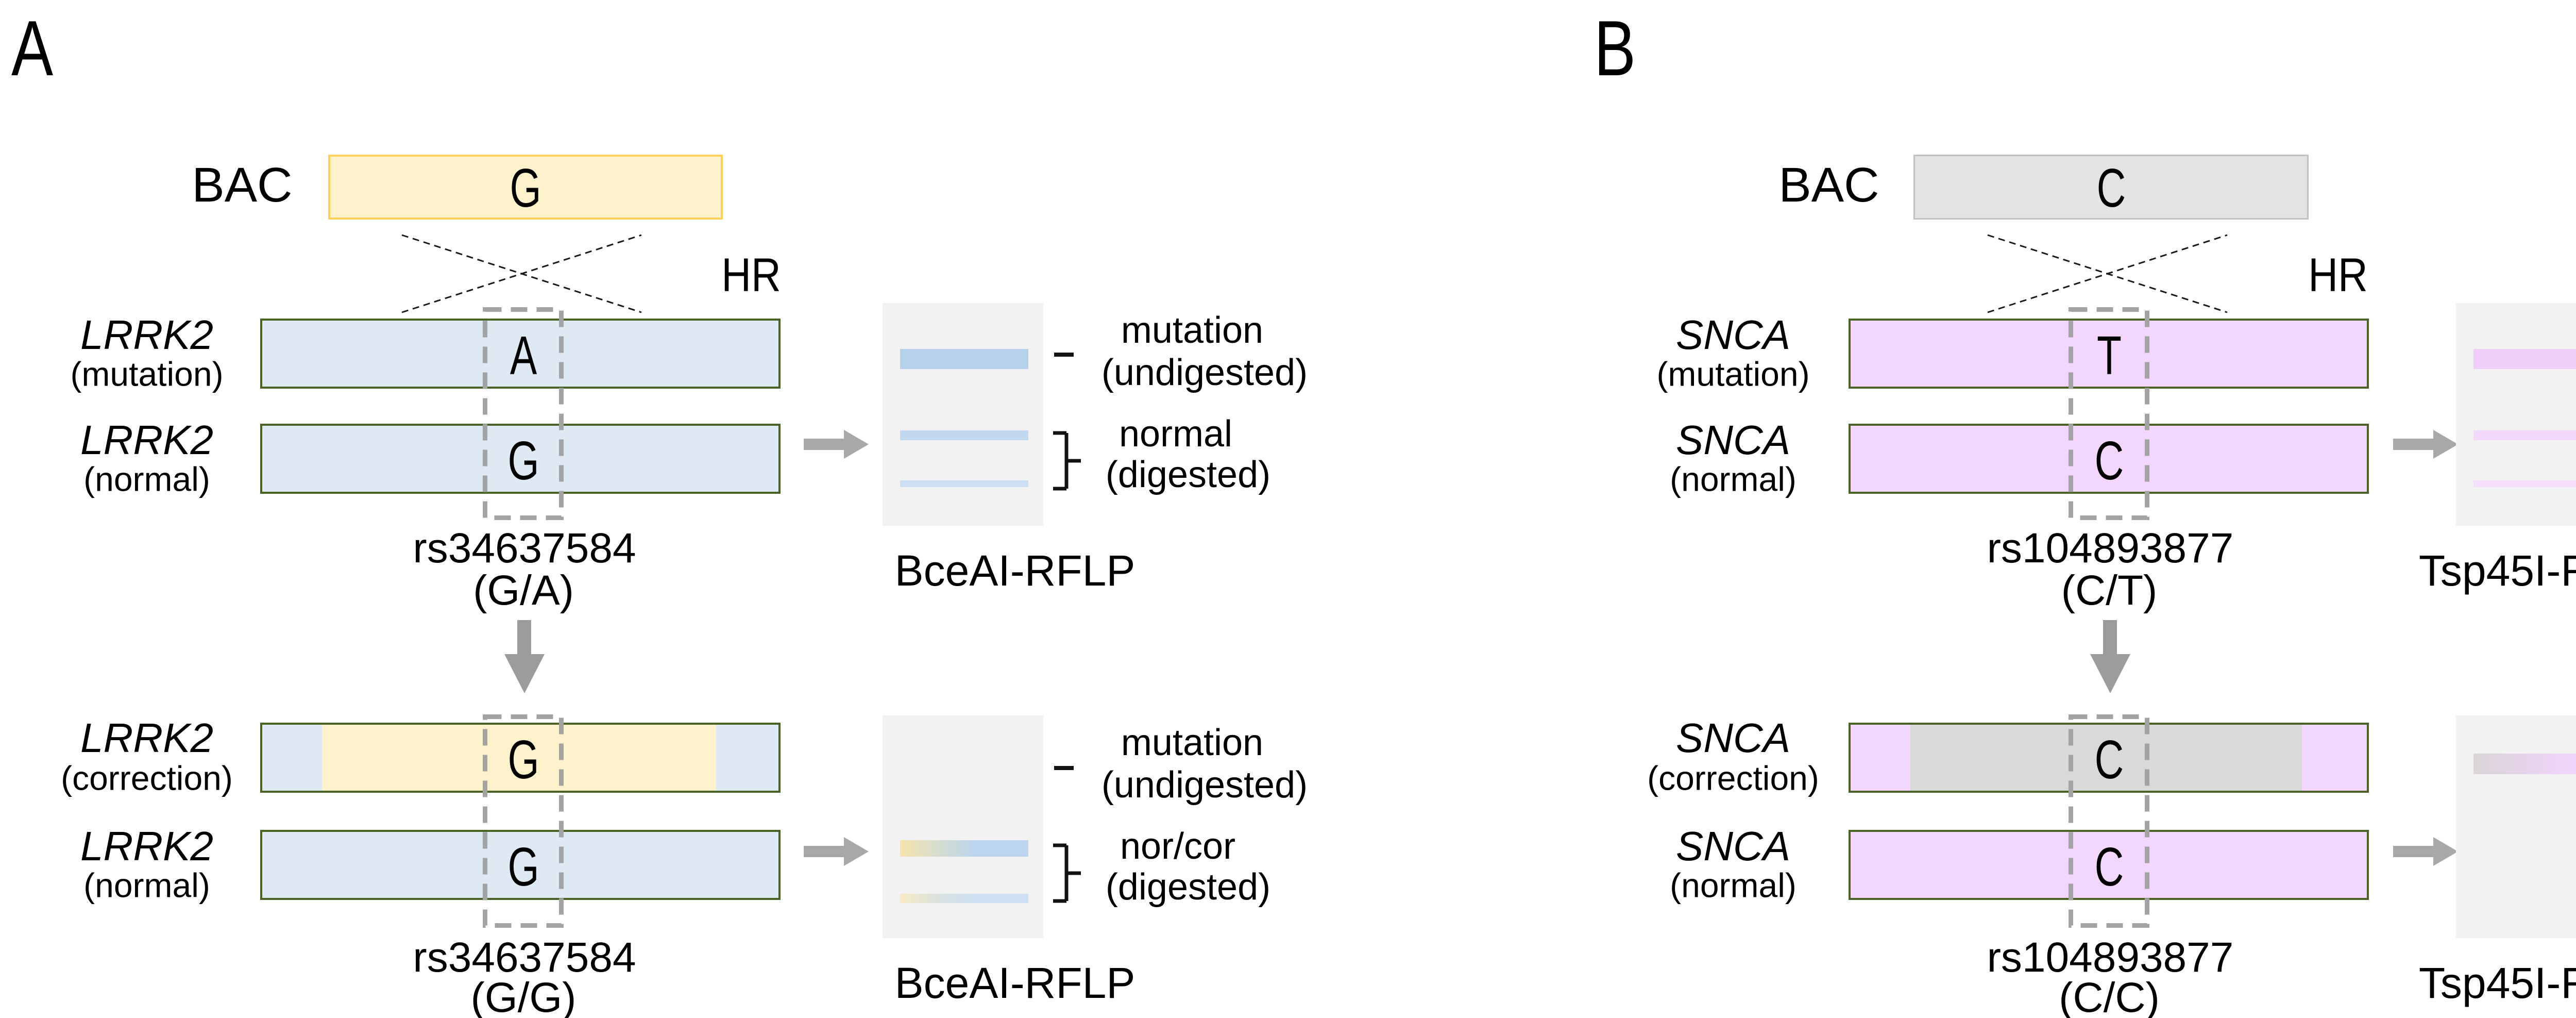 This screenshot has width=2576, height=1018. What do you see at coordinates (1176, 434) in the screenshot?
I see `gel-lower-label: normal` at bounding box center [1176, 434].